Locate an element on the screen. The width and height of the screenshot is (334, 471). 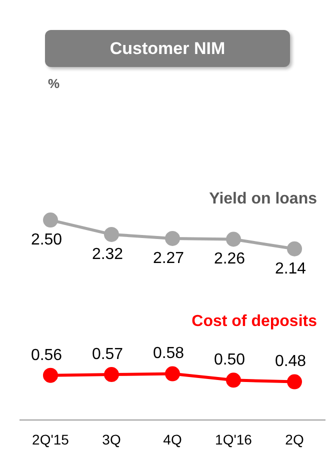
data-label: 2.27 is located at coordinates (168, 258).